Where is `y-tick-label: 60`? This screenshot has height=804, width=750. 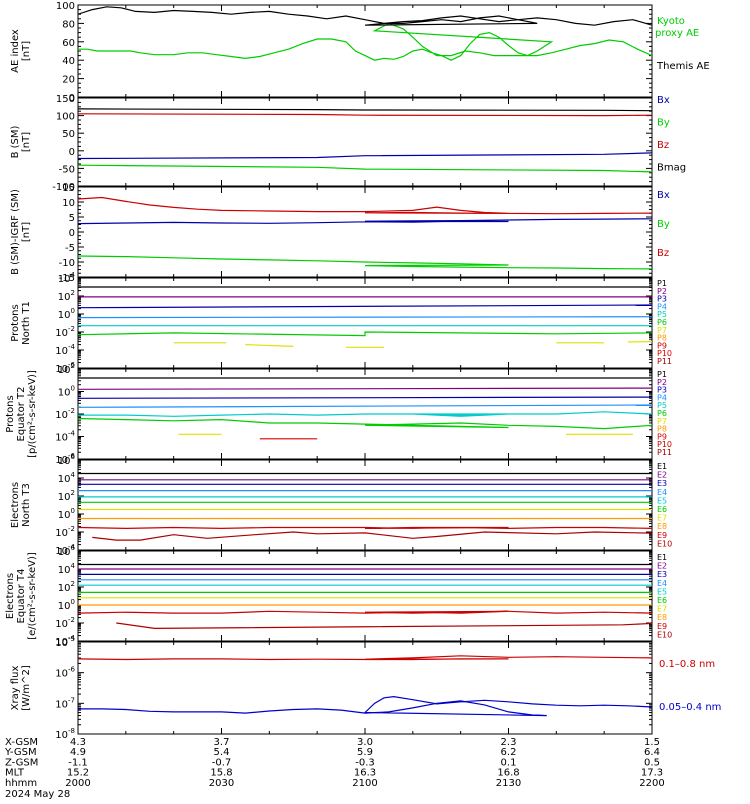
y-tick-label: 60 is located at coordinates (68, 43).